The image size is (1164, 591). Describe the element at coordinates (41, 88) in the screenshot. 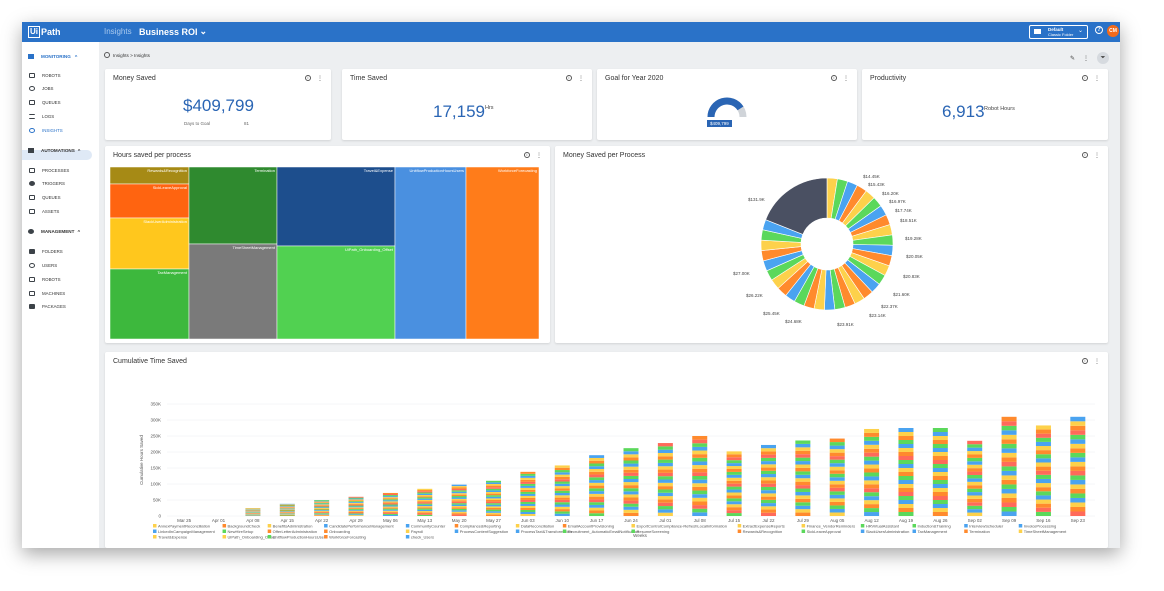

I see `sidebar-item-jobs: JOBS` at that location.